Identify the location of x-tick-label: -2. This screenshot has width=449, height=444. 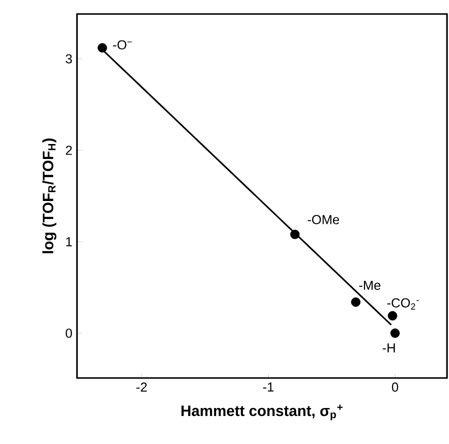
(141, 387).